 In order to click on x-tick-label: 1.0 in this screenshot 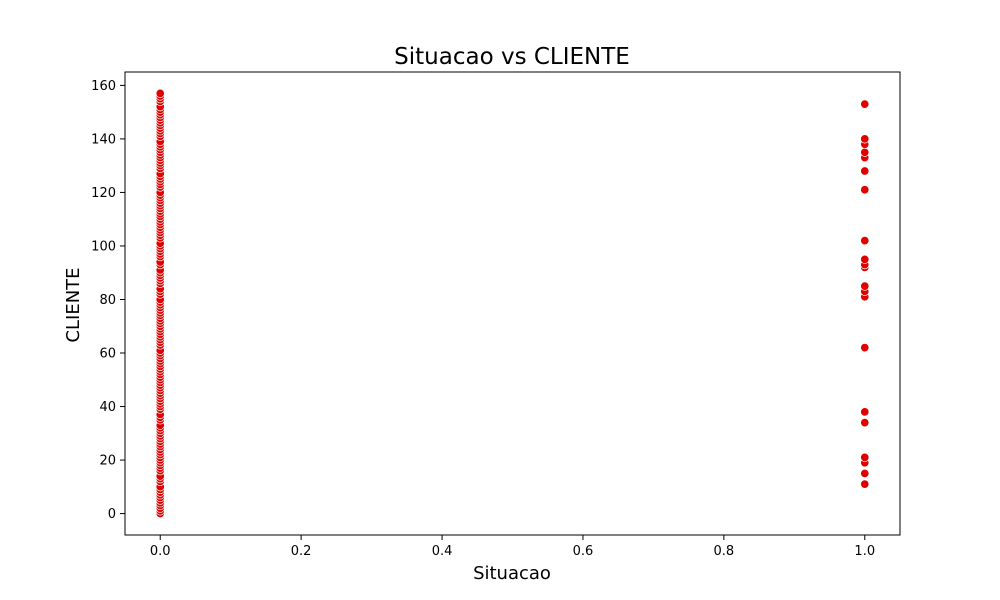, I will do `click(864, 551)`.